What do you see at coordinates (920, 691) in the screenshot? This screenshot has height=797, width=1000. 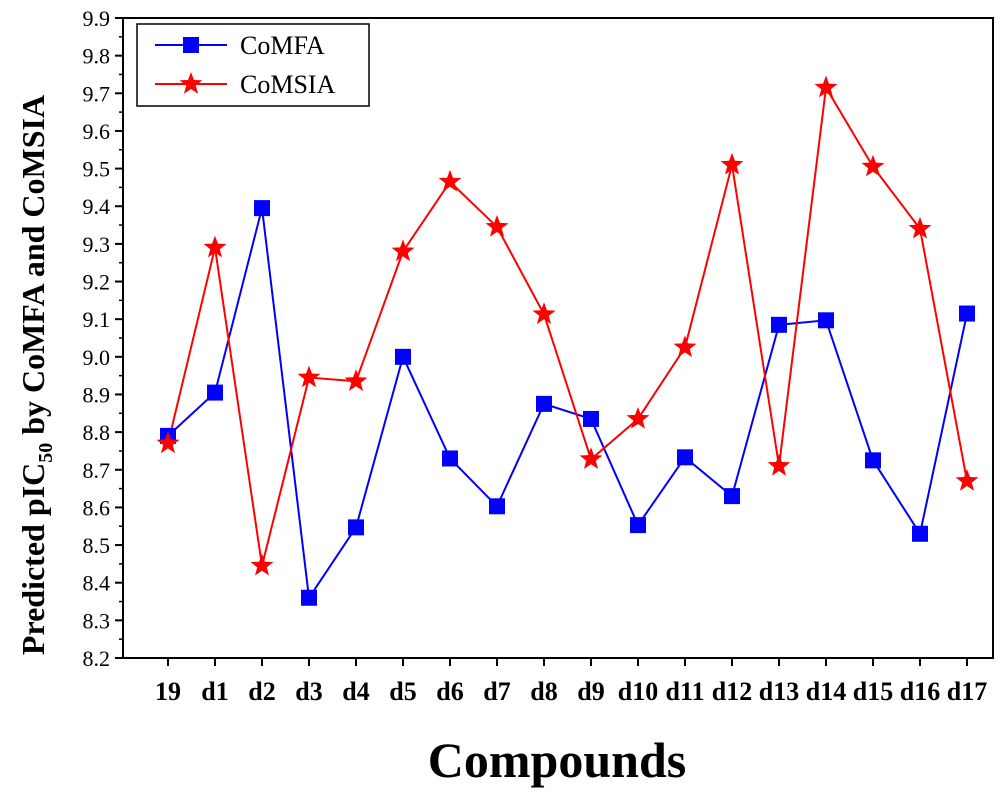 I see `x-tick-label: d16` at bounding box center [920, 691].